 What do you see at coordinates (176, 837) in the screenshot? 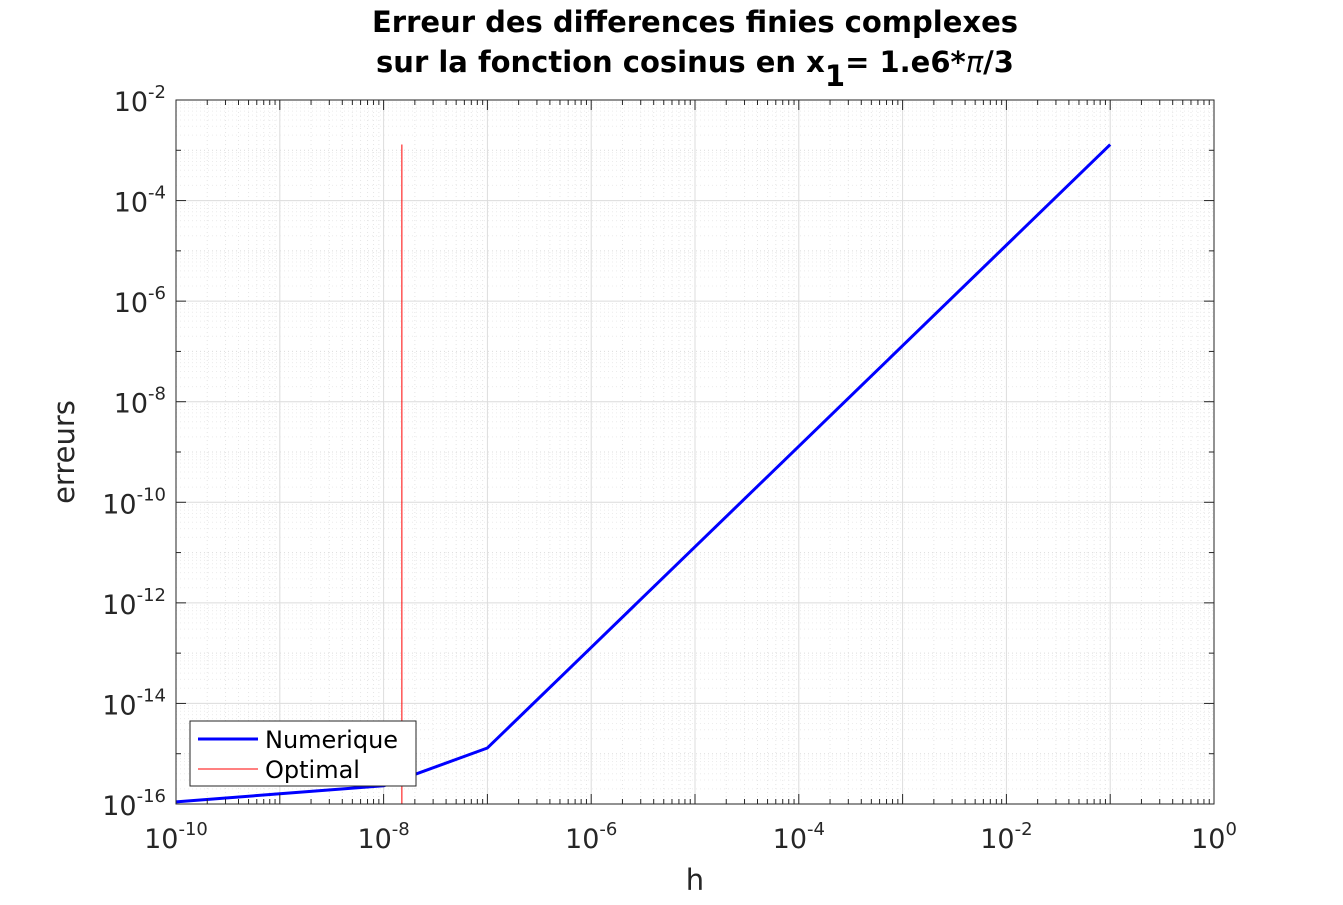
I see `x-tick-label: 10⁻¹⁰` at bounding box center [176, 837].